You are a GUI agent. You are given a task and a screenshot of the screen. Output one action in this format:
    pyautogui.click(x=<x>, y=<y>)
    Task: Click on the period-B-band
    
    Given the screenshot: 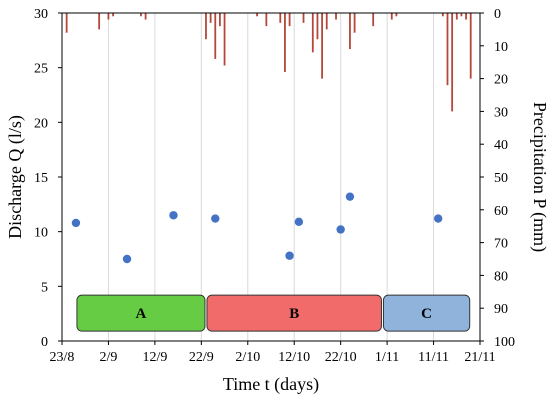 What is the action you would take?
    pyautogui.click(x=294, y=313)
    